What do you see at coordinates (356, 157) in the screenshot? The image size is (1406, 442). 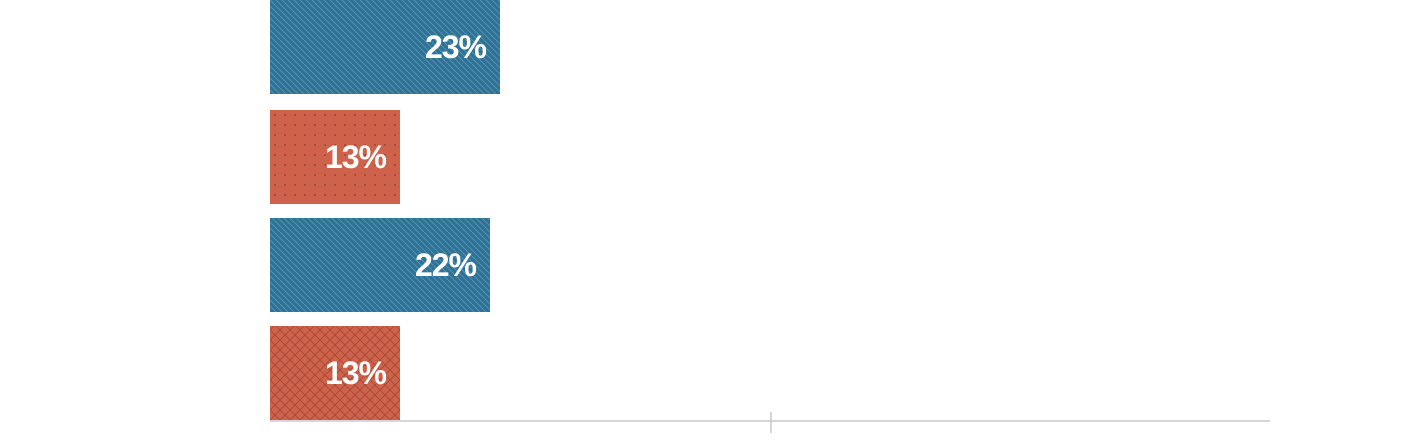 I see `data-label-2: 13%` at bounding box center [356, 157].